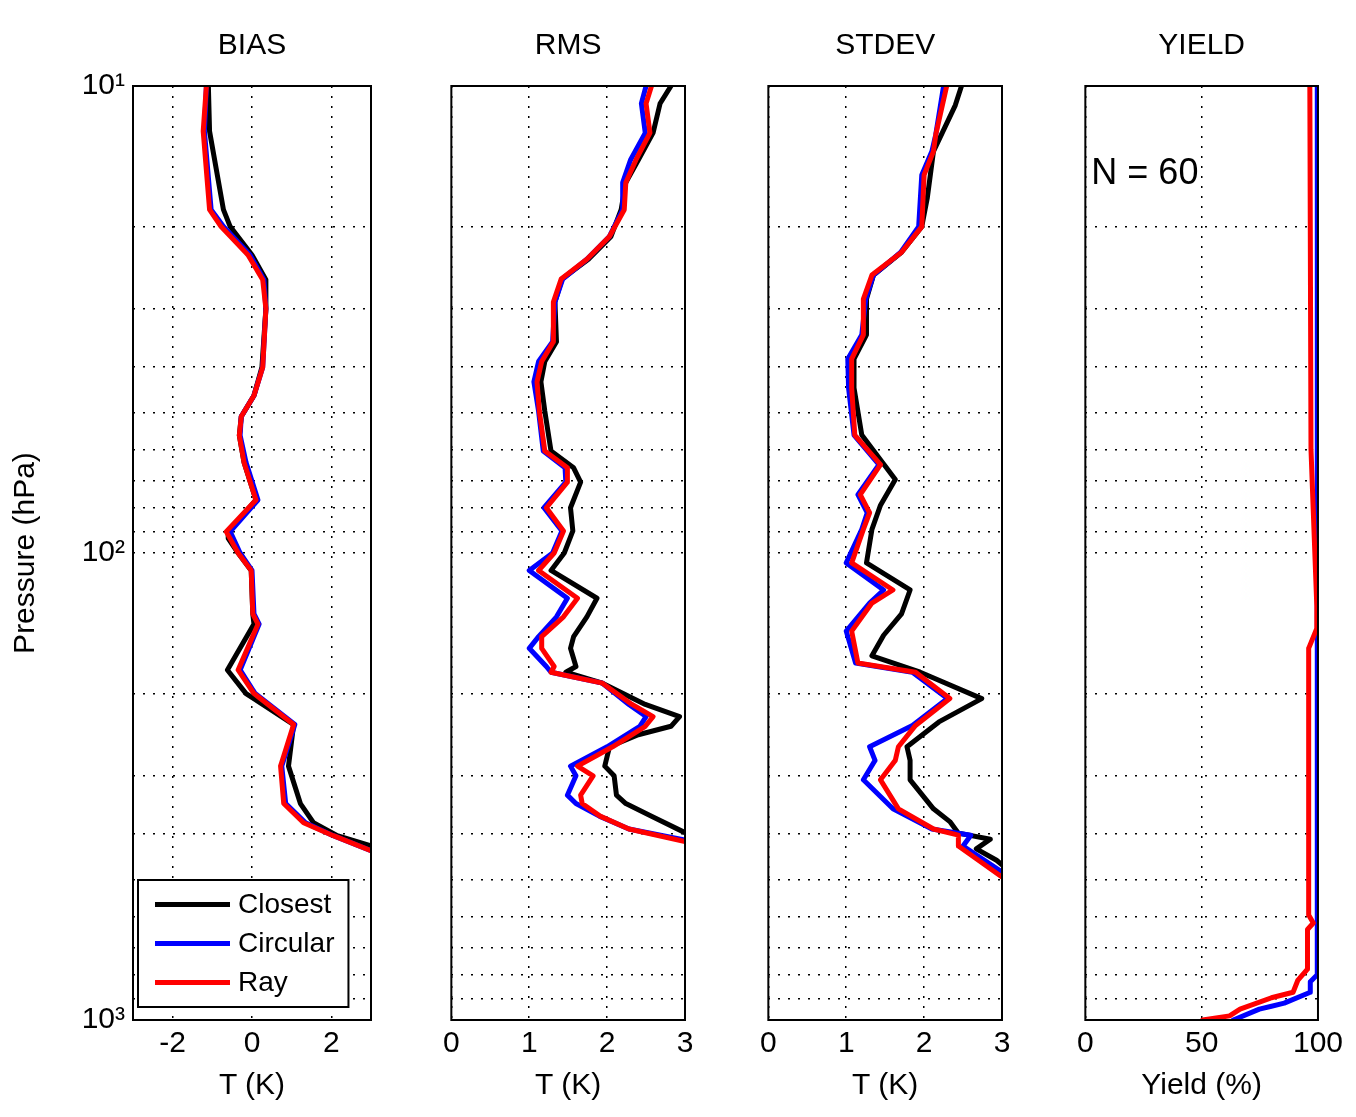 This screenshot has height=1117, width=1356. I want to click on x-axis-title: Yield (%), so click(1201, 1084).